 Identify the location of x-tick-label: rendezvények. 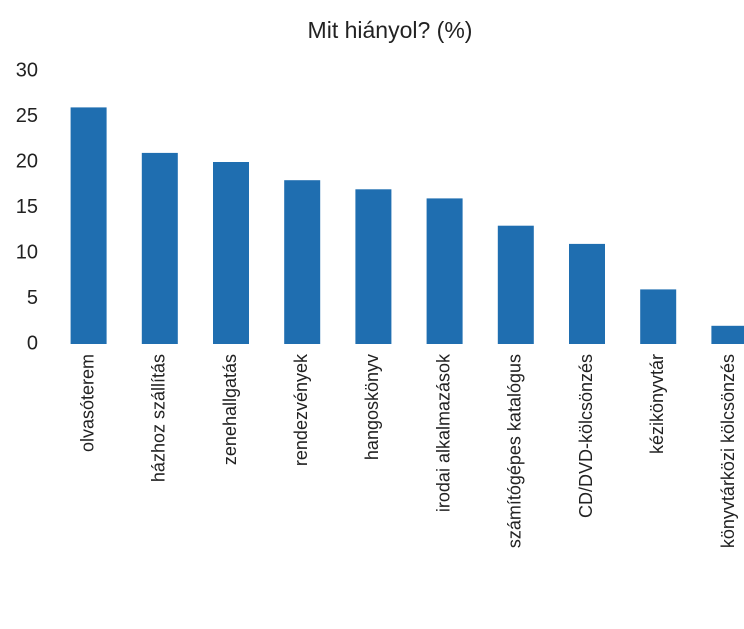
(301, 409).